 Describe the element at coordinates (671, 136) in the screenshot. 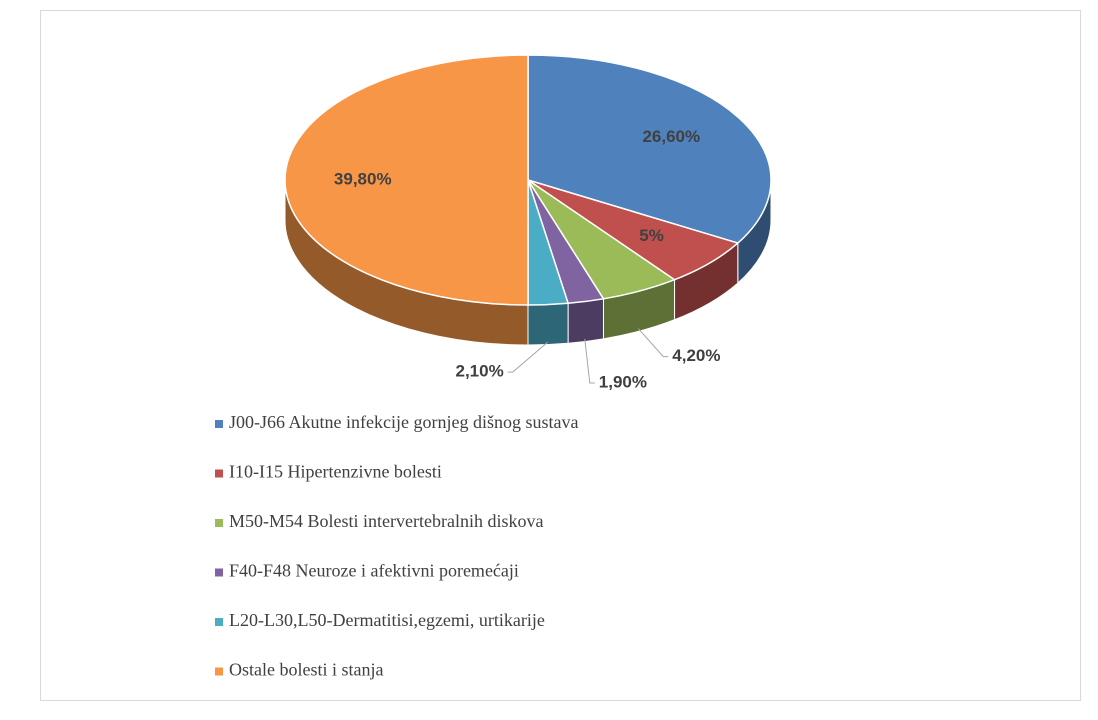

I see `data-label: 26,60%` at that location.